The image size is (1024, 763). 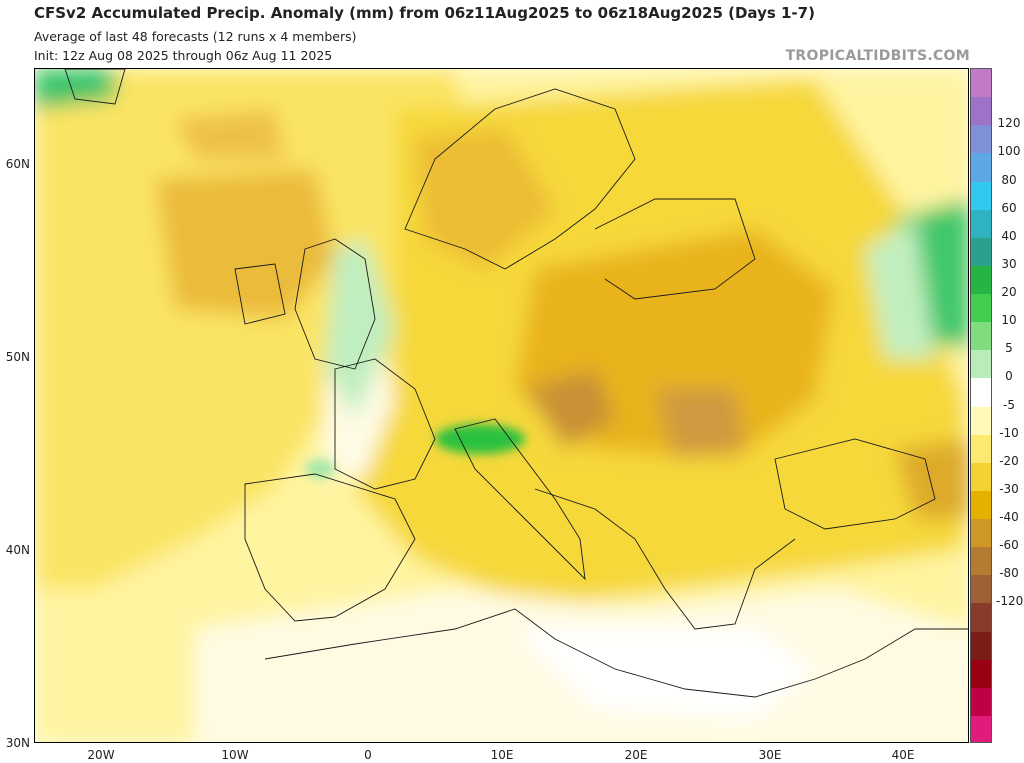 What do you see at coordinates (245, 244) in the screenshot?
I see `north-atlantic-orange` at bounding box center [245, 244].